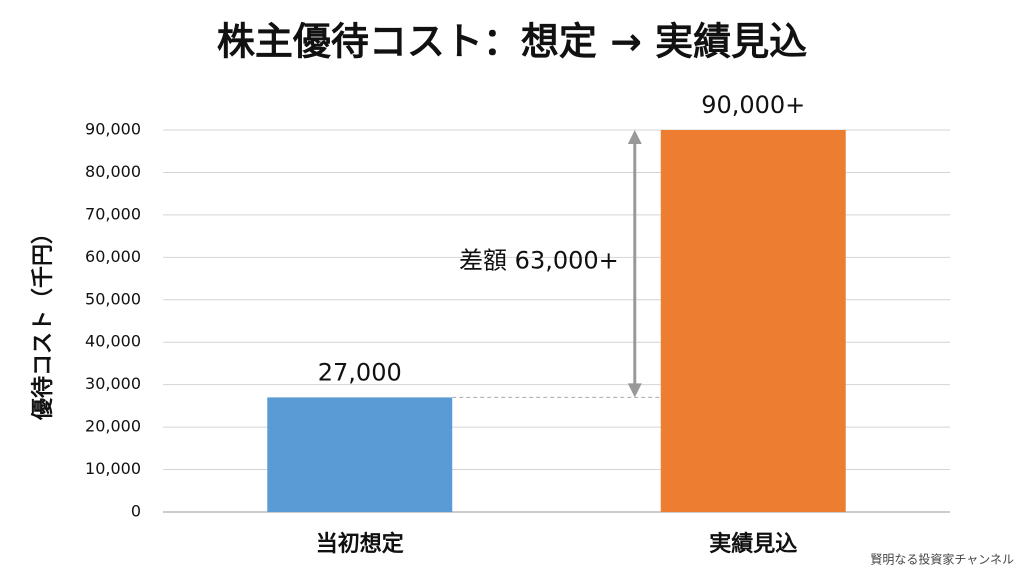 The width and height of the screenshot is (1024, 572). What do you see at coordinates (753, 105) in the screenshot?
I see `data-label: 90,000+` at bounding box center [753, 105].